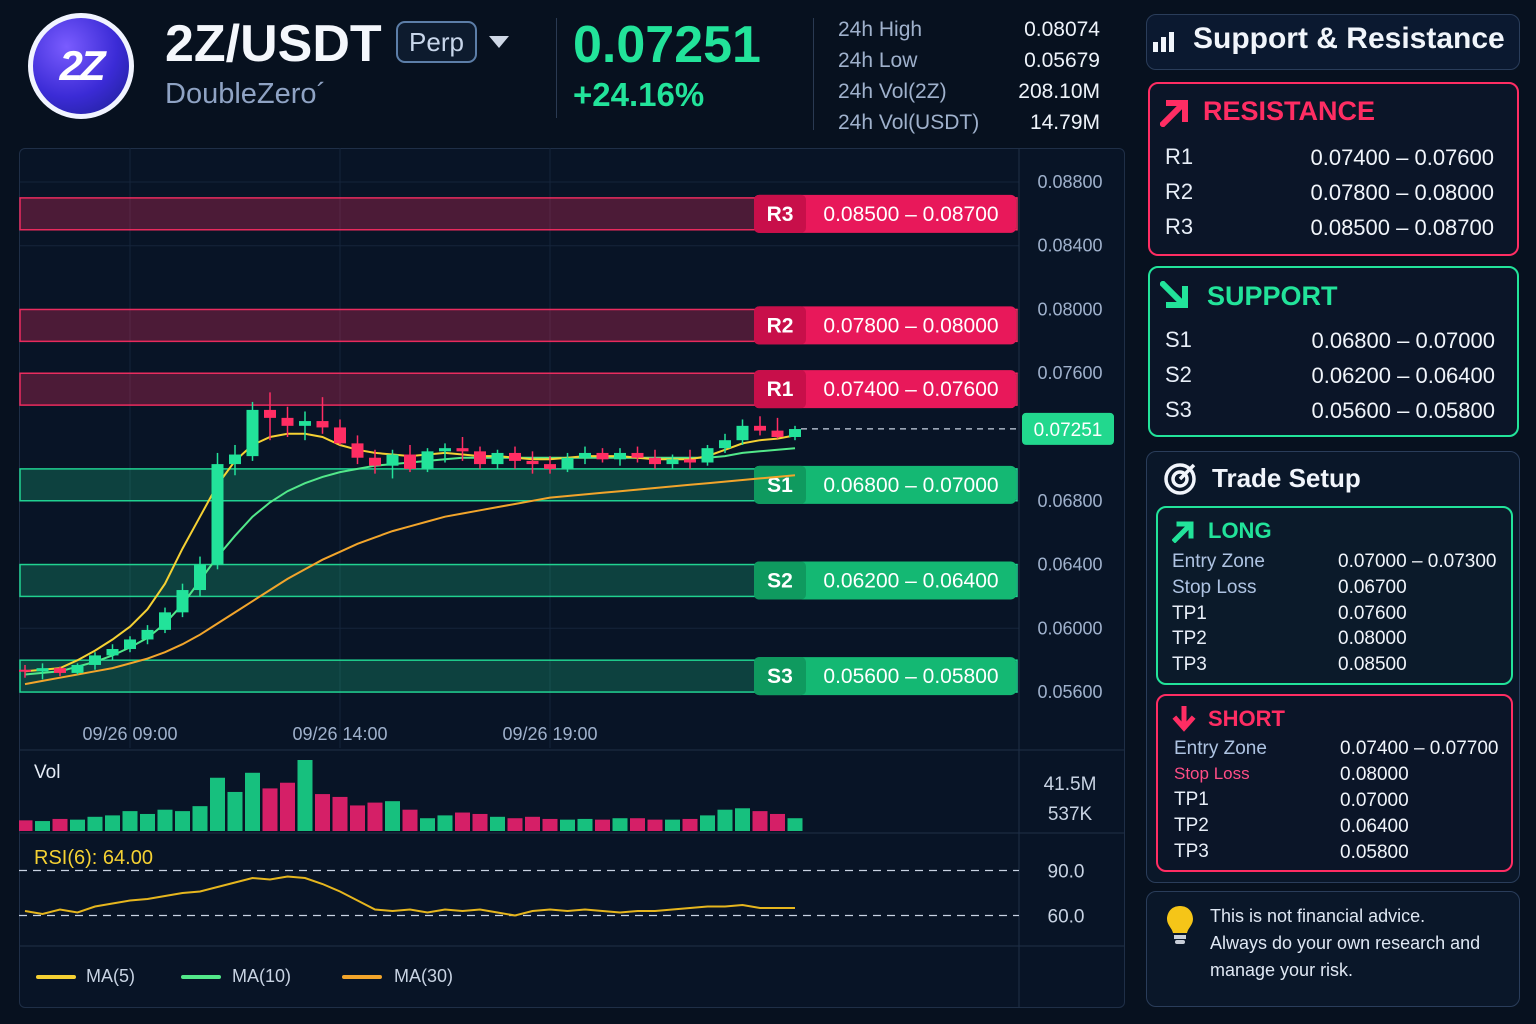 This screenshot has height=1024, width=1536. I want to click on short-row-label: Stop Loss, so click(1212, 773).